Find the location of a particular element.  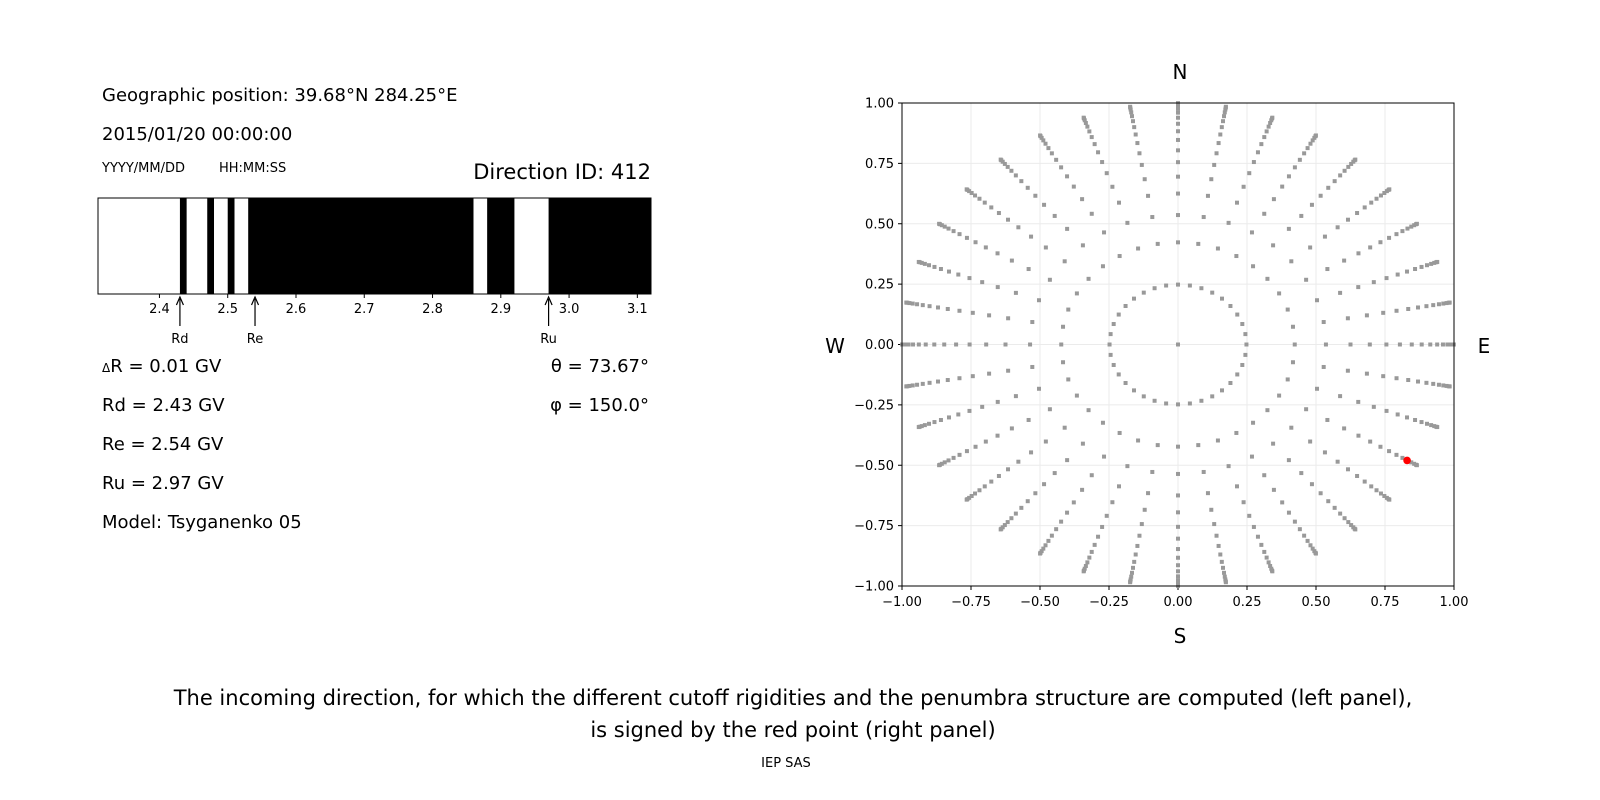

marker-label-ru: Ru is located at coordinates (548, 339).